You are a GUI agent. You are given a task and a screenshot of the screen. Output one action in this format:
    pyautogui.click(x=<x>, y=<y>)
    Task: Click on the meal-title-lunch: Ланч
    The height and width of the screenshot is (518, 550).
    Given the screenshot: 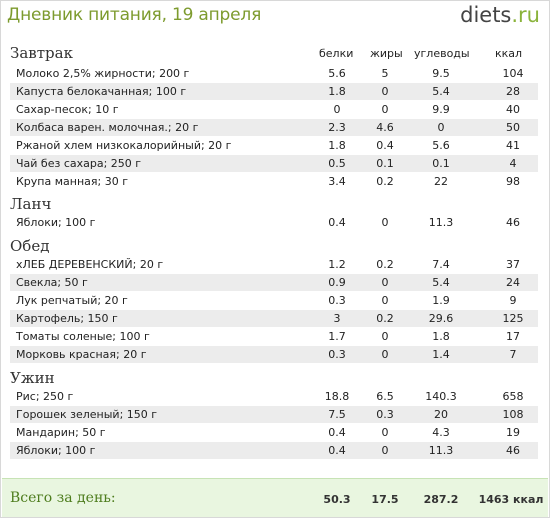 What is the action you would take?
    pyautogui.click(x=31, y=204)
    